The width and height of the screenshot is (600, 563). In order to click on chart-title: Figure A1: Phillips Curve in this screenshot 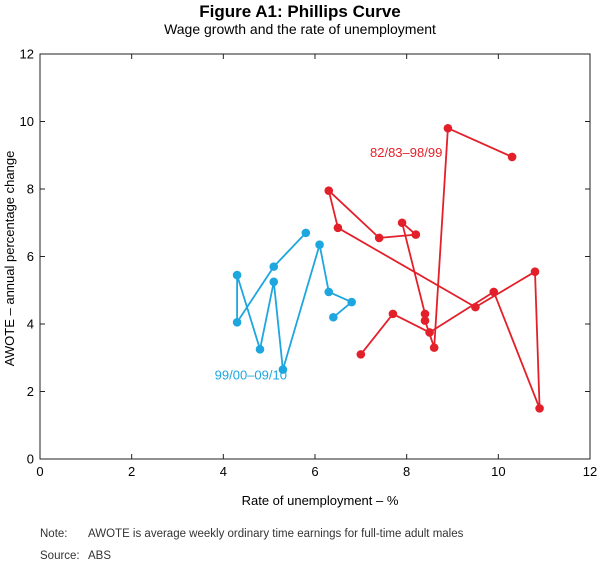, I will do `click(300, 11)`.